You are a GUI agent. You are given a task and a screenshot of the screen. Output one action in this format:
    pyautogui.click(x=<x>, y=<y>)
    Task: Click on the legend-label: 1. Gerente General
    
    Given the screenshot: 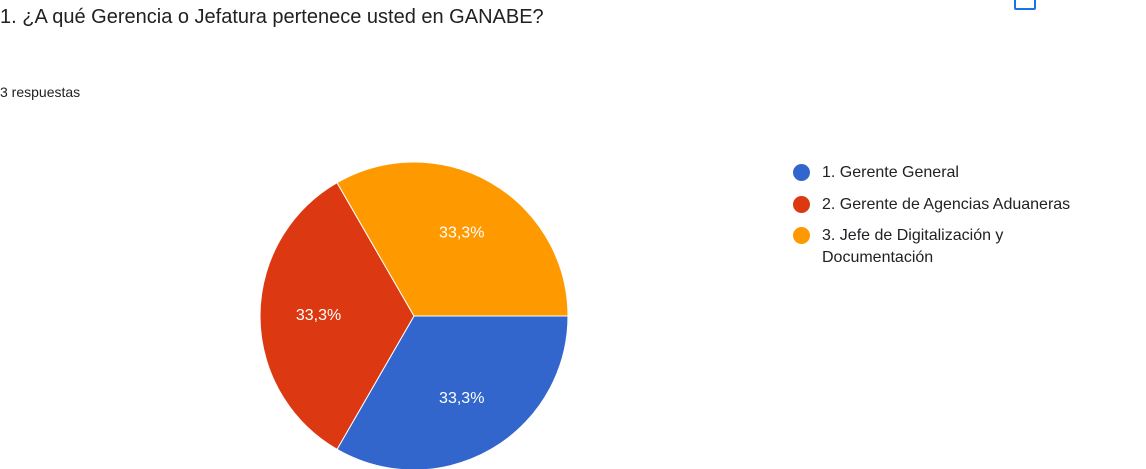 What is the action you would take?
    pyautogui.click(x=890, y=172)
    